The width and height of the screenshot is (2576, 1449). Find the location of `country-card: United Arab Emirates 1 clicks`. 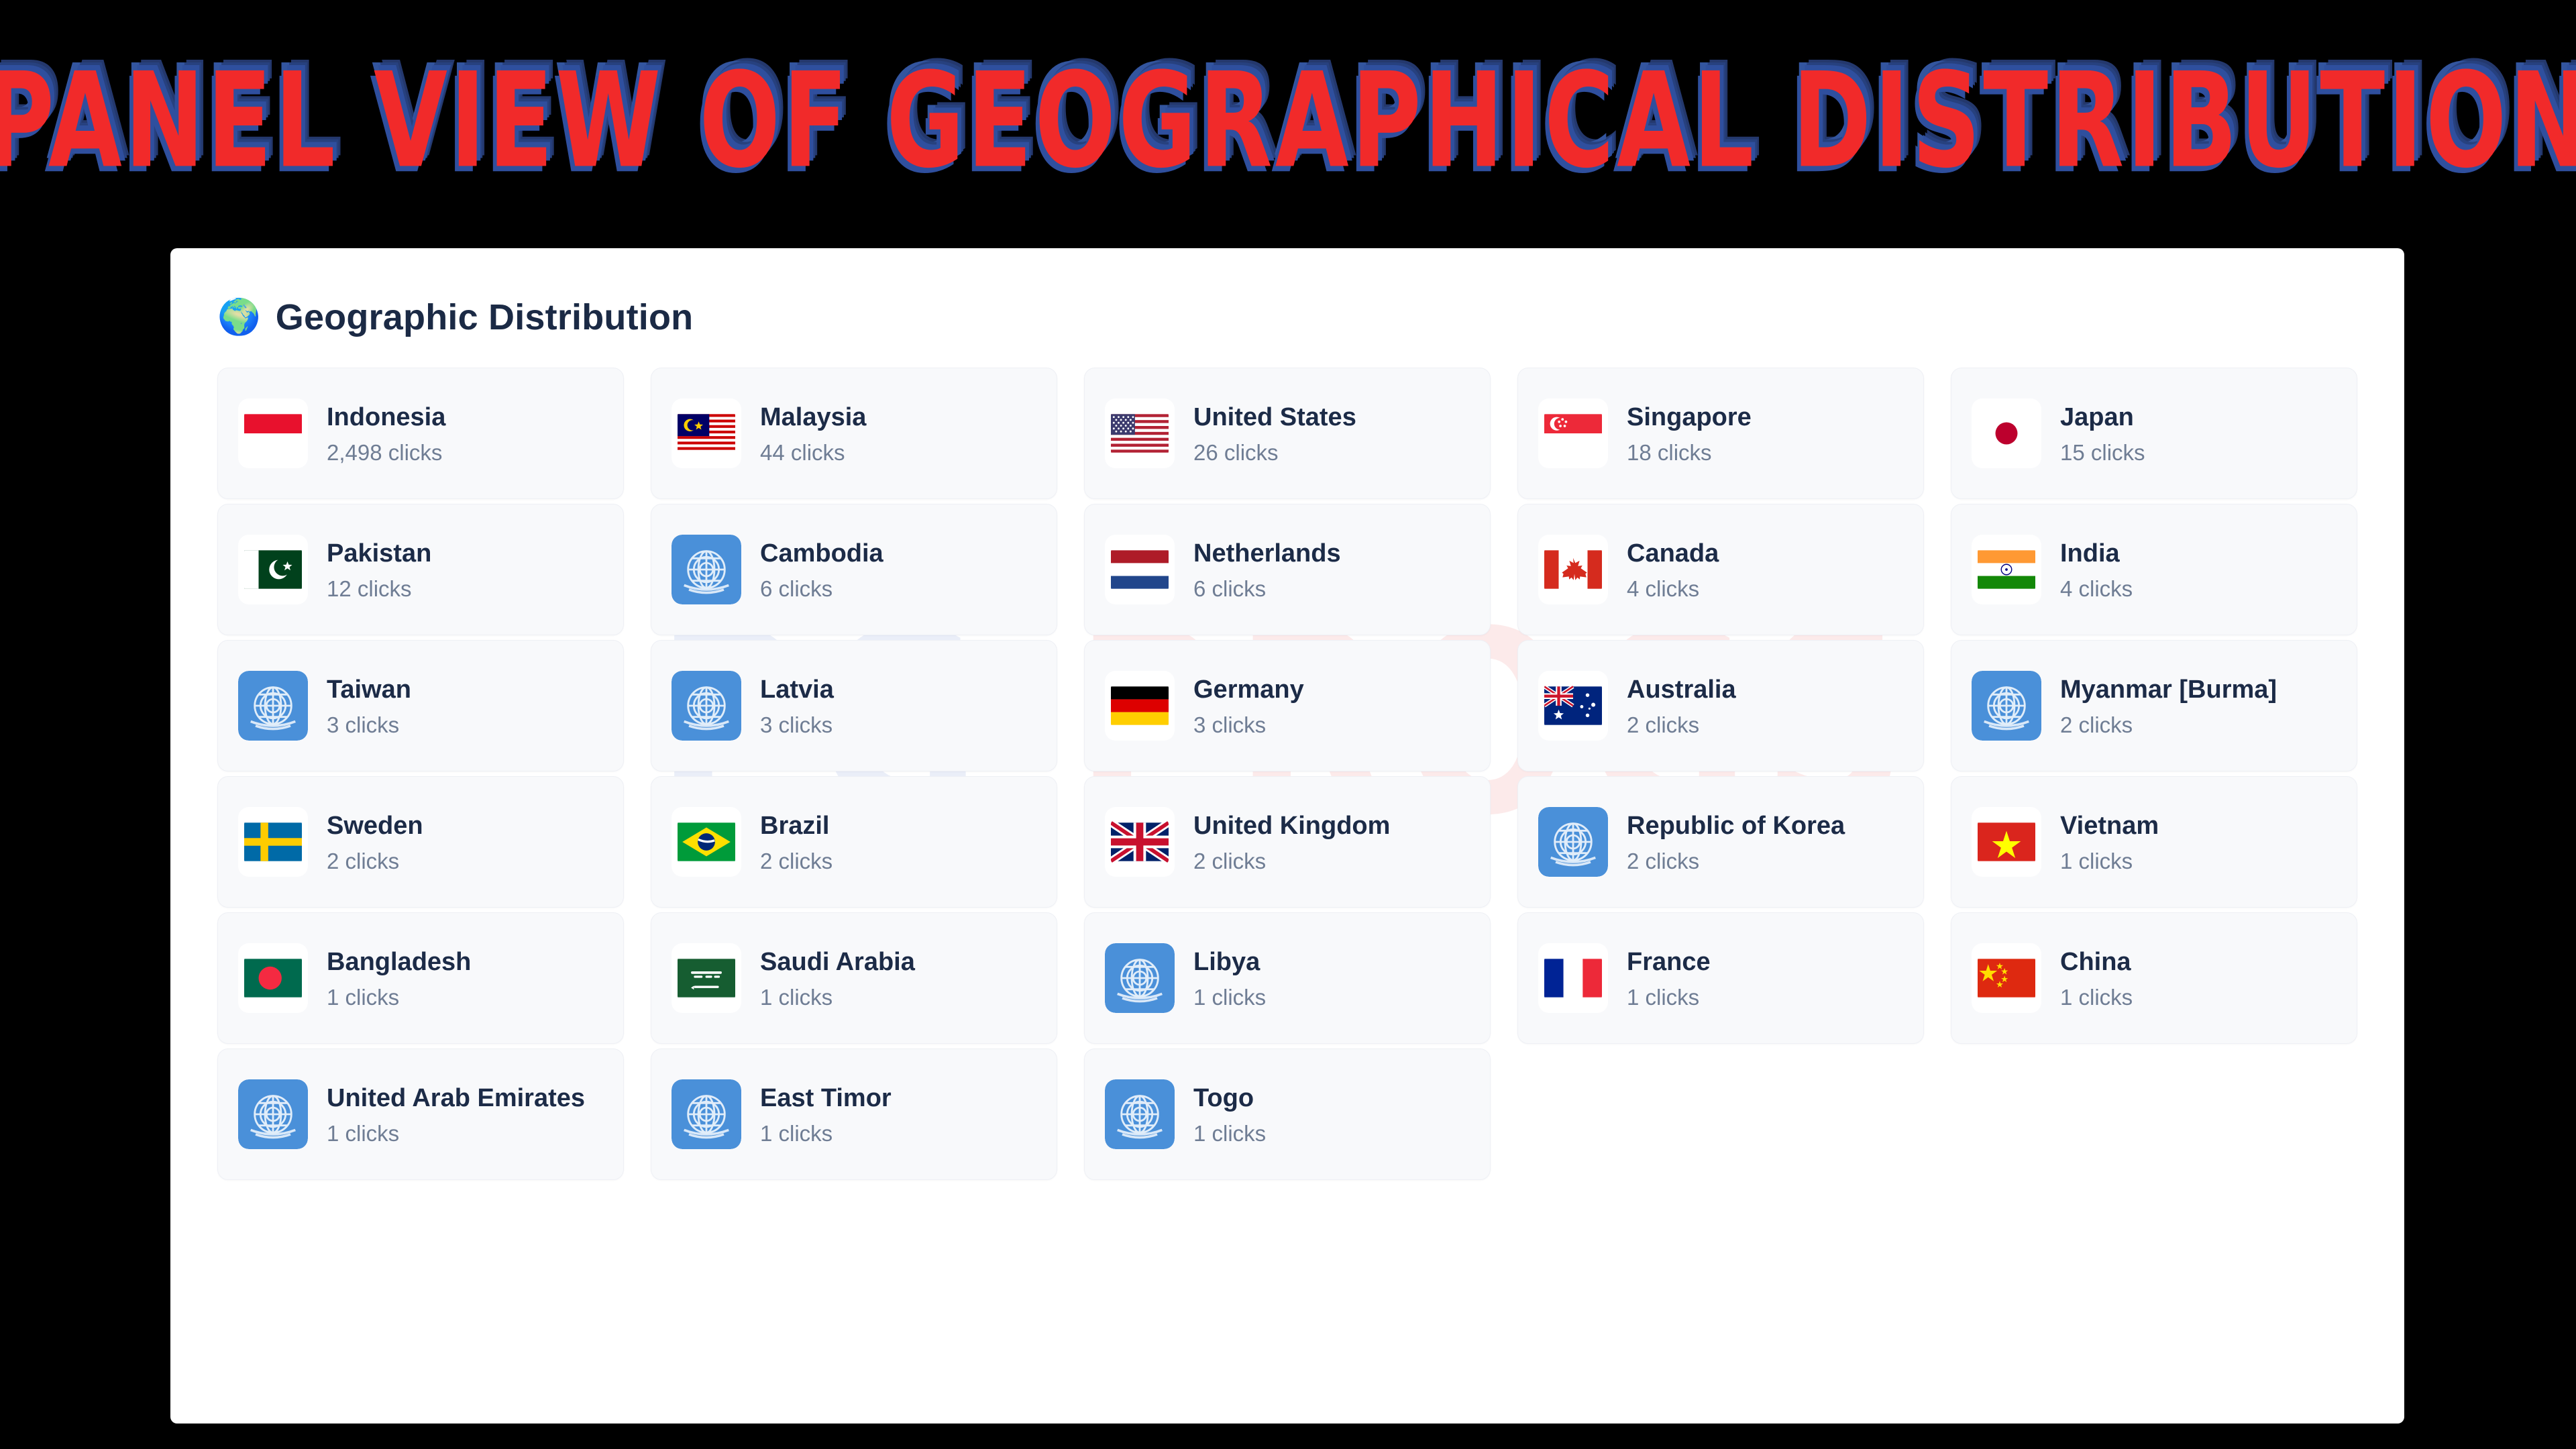

country-card: United Arab Emirates 1 clicks is located at coordinates (420, 1114).